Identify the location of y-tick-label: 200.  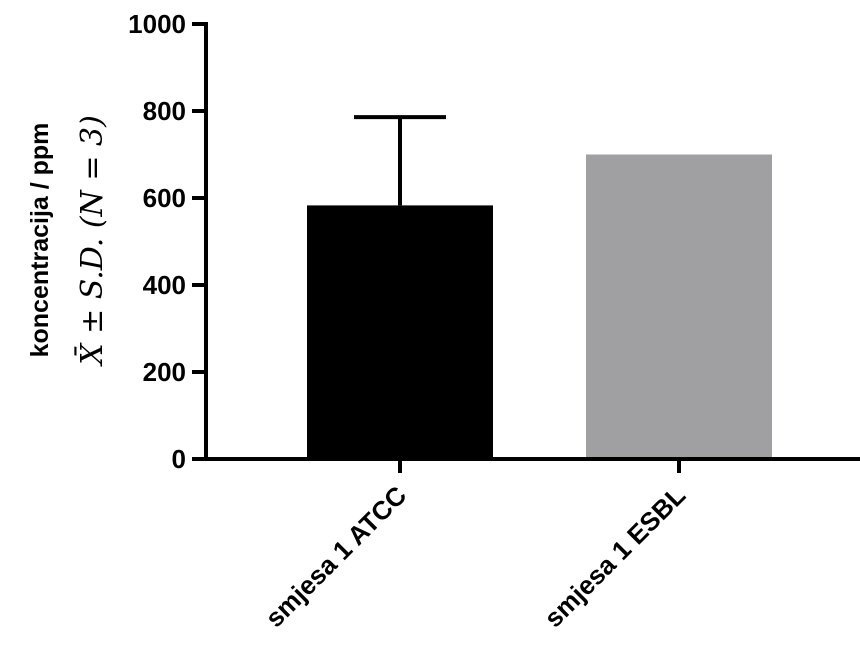
(164, 372).